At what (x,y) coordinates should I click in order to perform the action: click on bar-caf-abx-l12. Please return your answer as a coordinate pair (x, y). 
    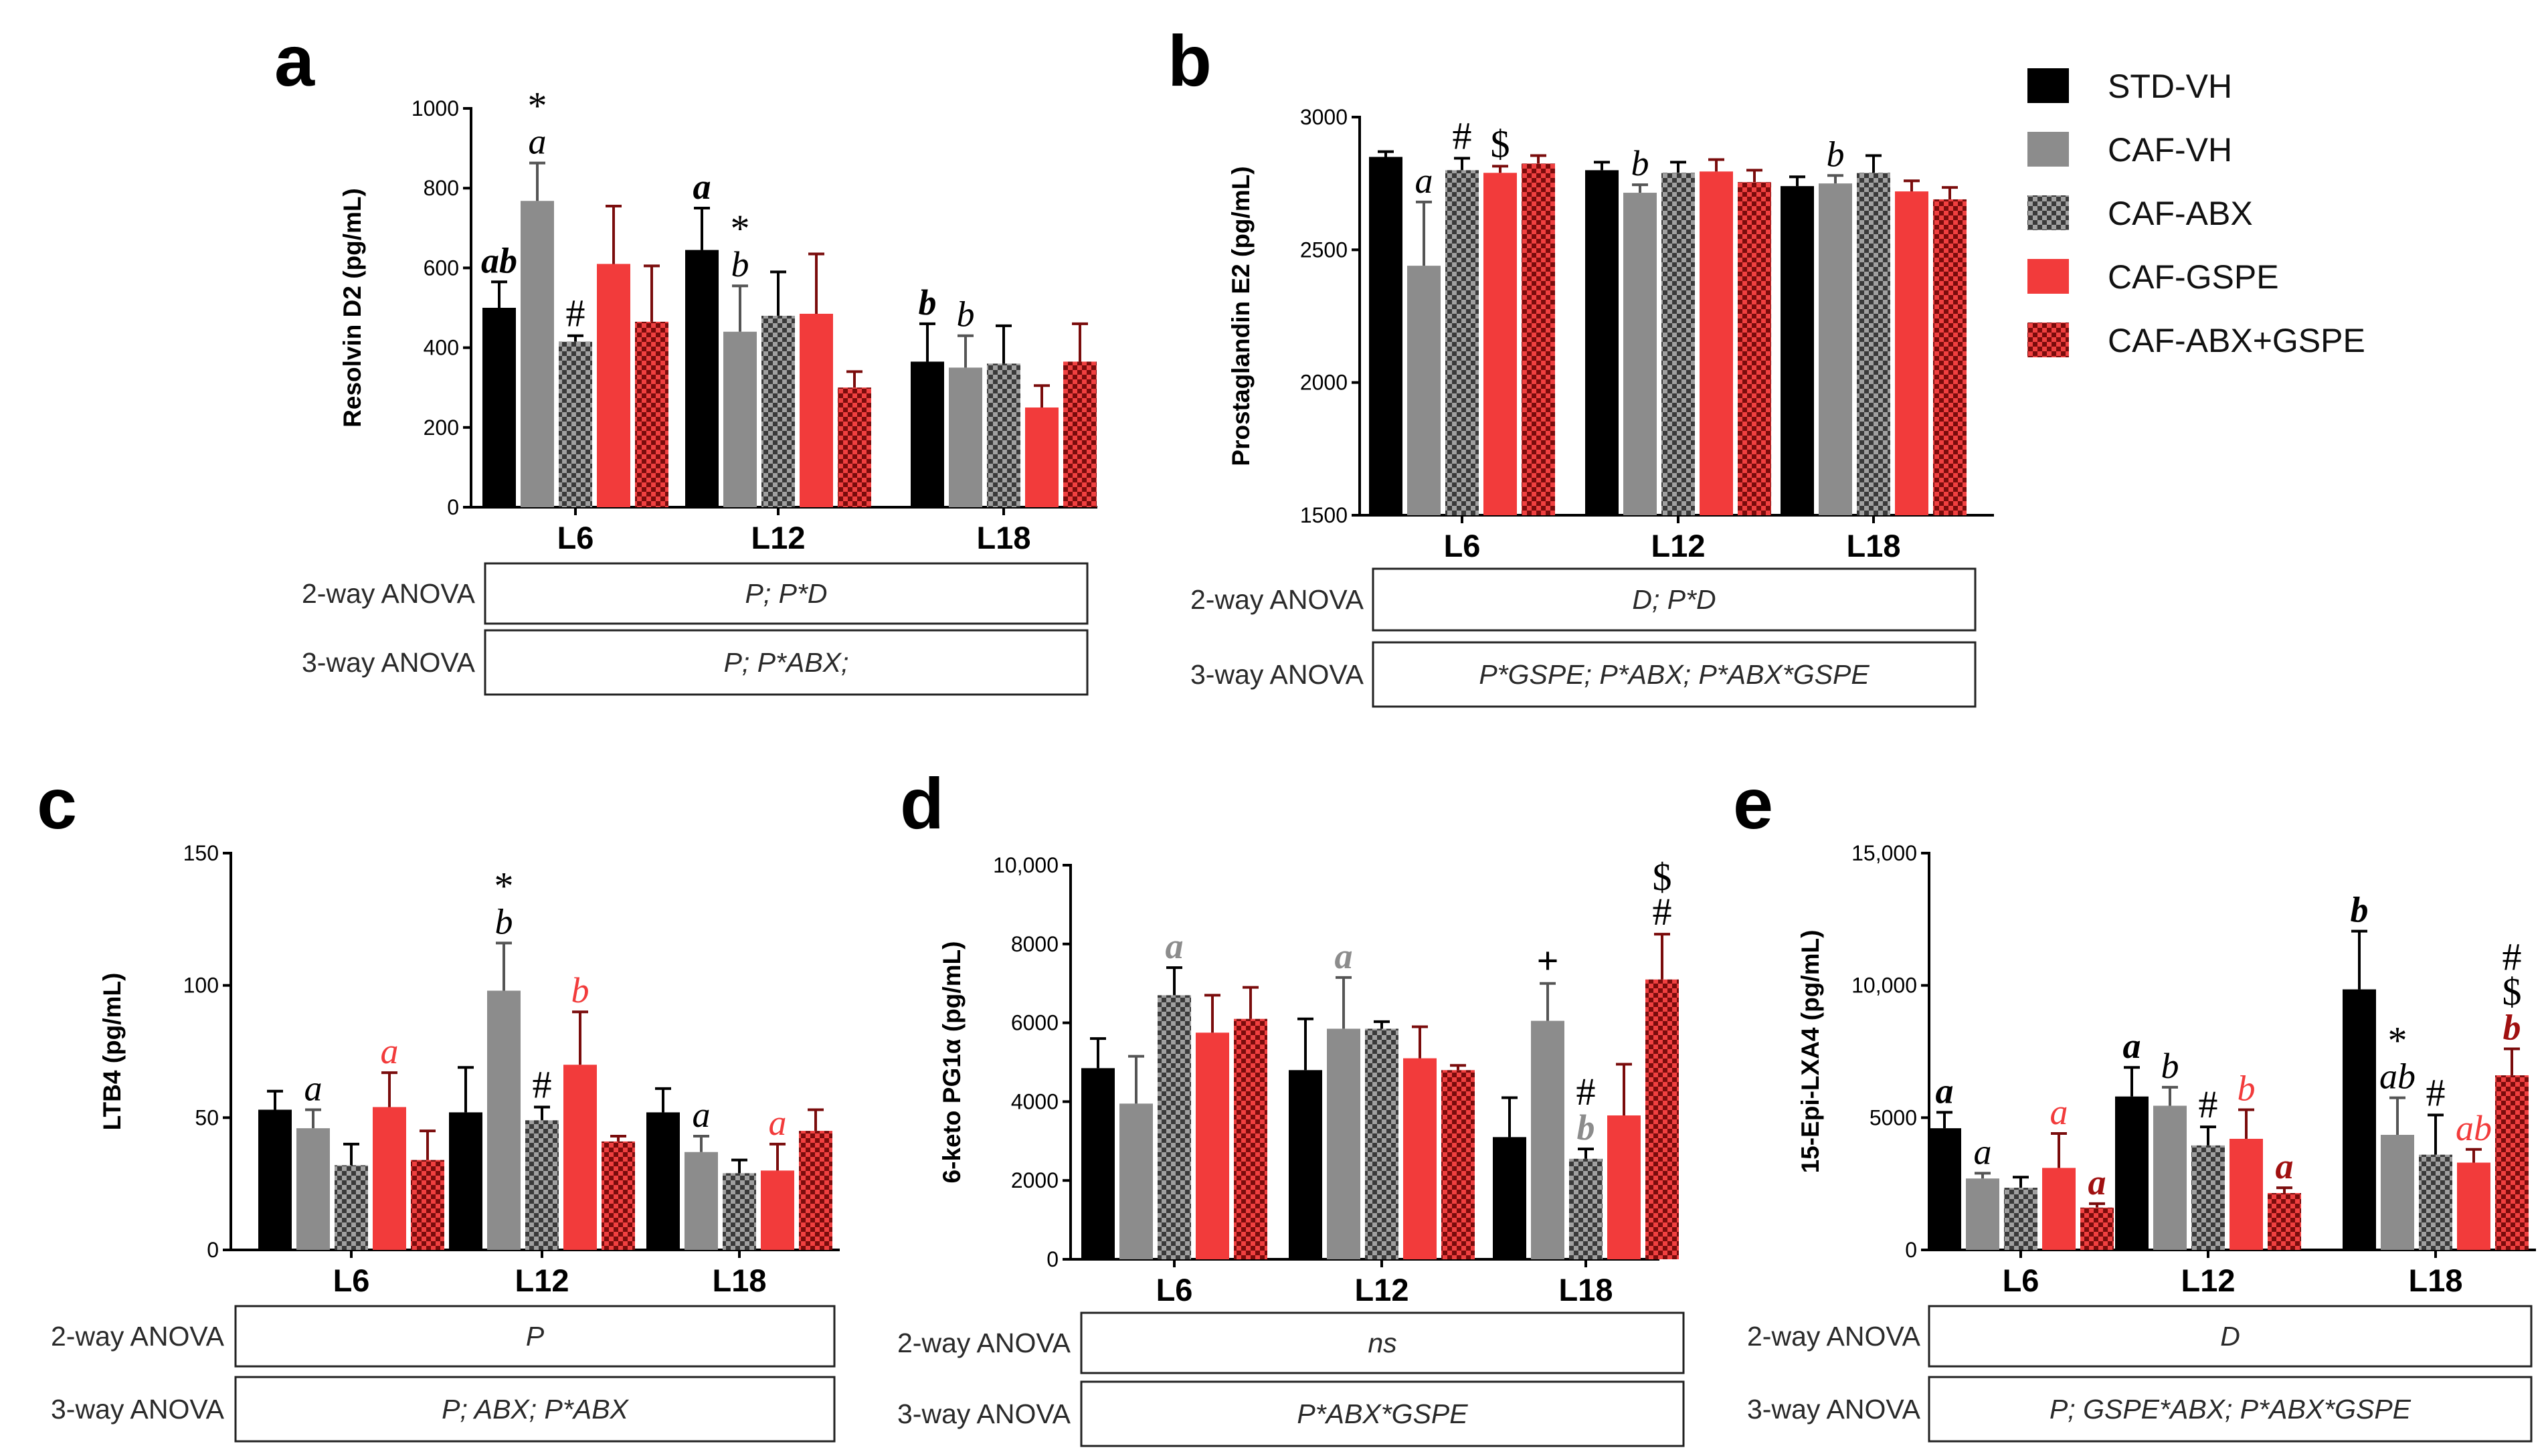
    Looking at the image, I should click on (2208, 1197).